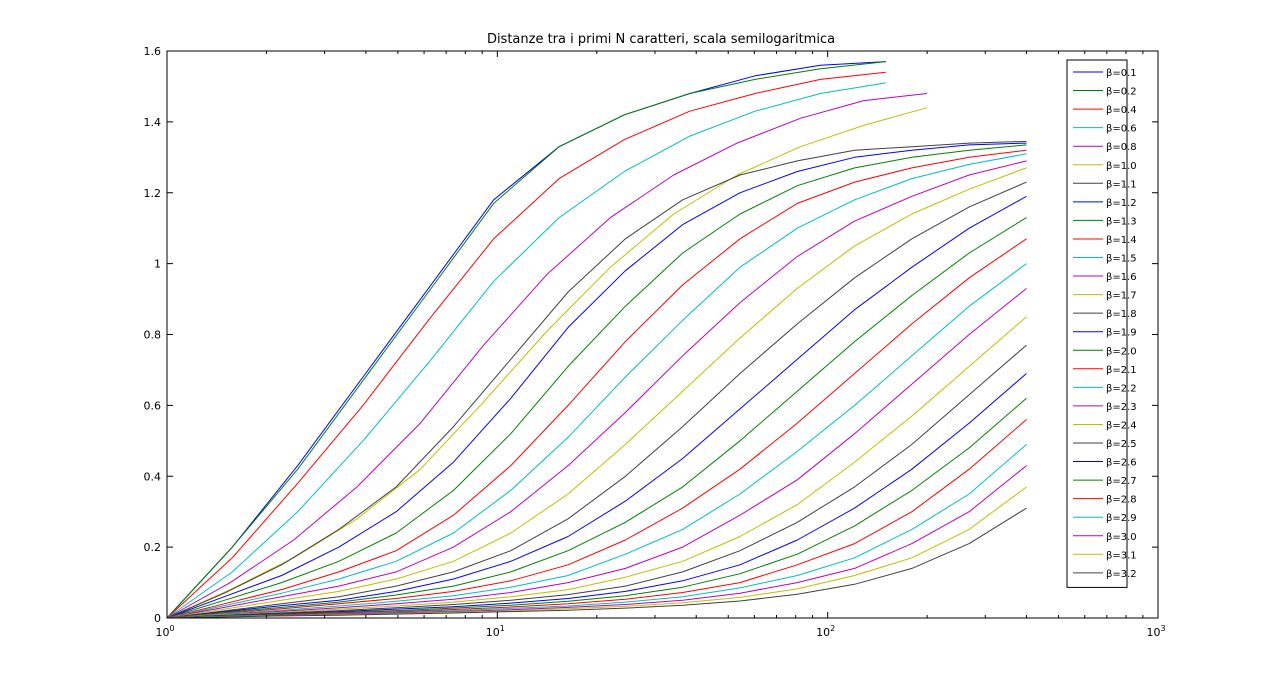 This screenshot has height=698, width=1280. I want to click on legend-label: β=1.2, so click(1121, 203).